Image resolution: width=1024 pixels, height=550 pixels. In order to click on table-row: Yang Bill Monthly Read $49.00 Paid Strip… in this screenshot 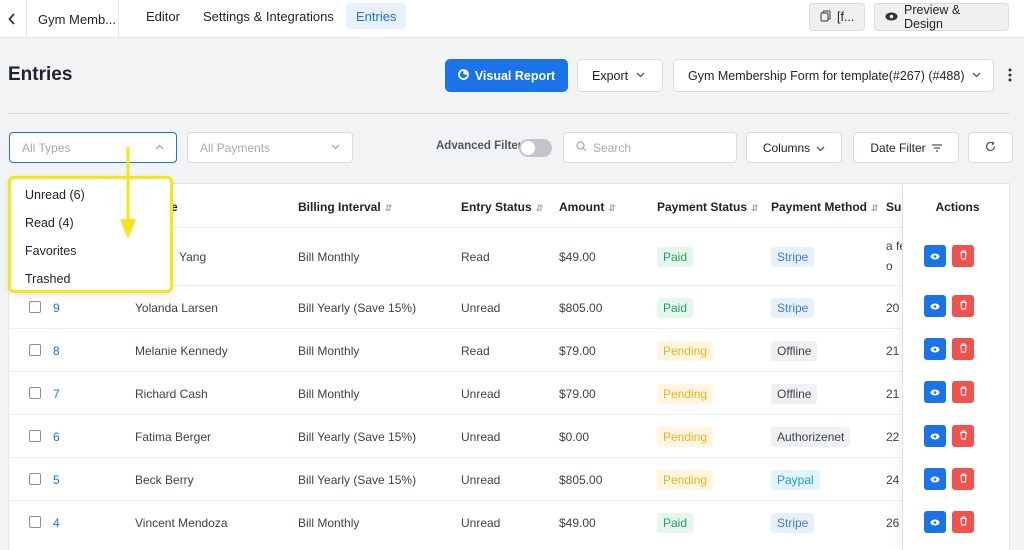, I will do `click(509, 256)`.